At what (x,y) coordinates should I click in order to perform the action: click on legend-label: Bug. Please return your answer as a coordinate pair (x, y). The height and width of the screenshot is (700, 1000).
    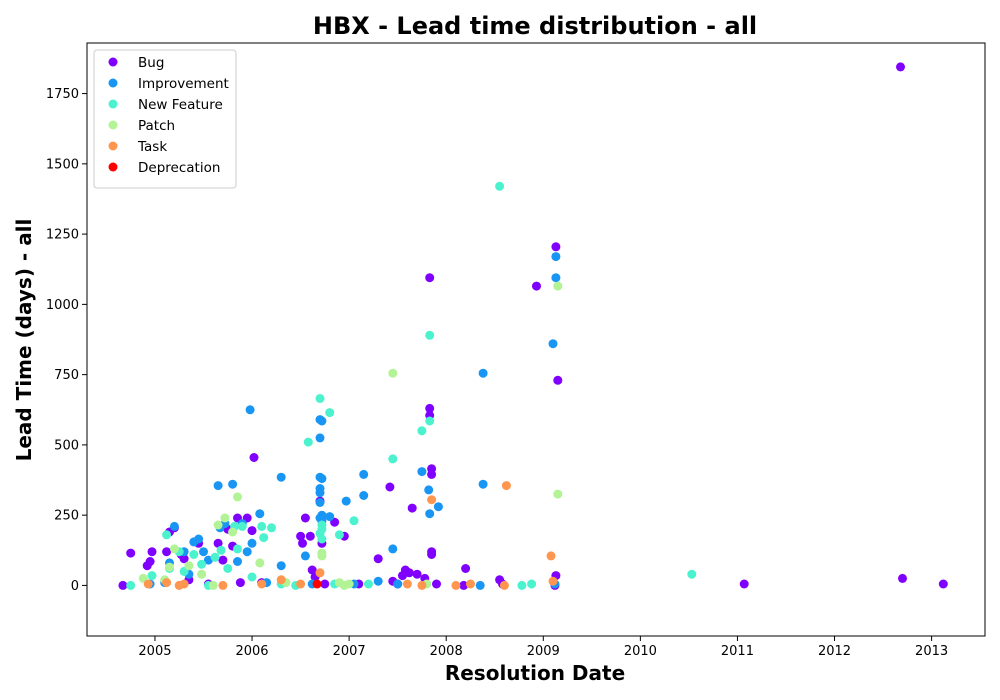
    Looking at the image, I should click on (151, 63).